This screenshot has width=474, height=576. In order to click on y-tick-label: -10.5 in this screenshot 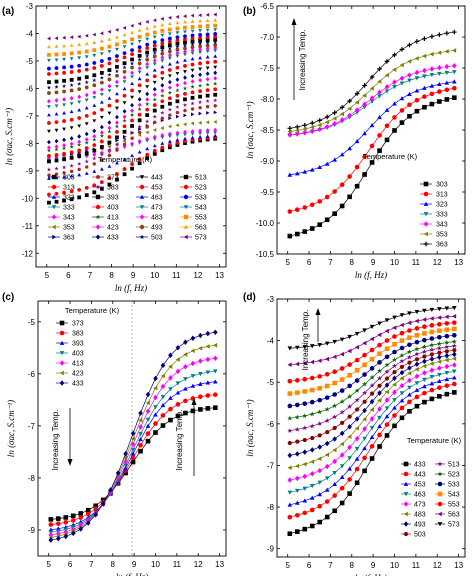, I will do `click(265, 254)`.